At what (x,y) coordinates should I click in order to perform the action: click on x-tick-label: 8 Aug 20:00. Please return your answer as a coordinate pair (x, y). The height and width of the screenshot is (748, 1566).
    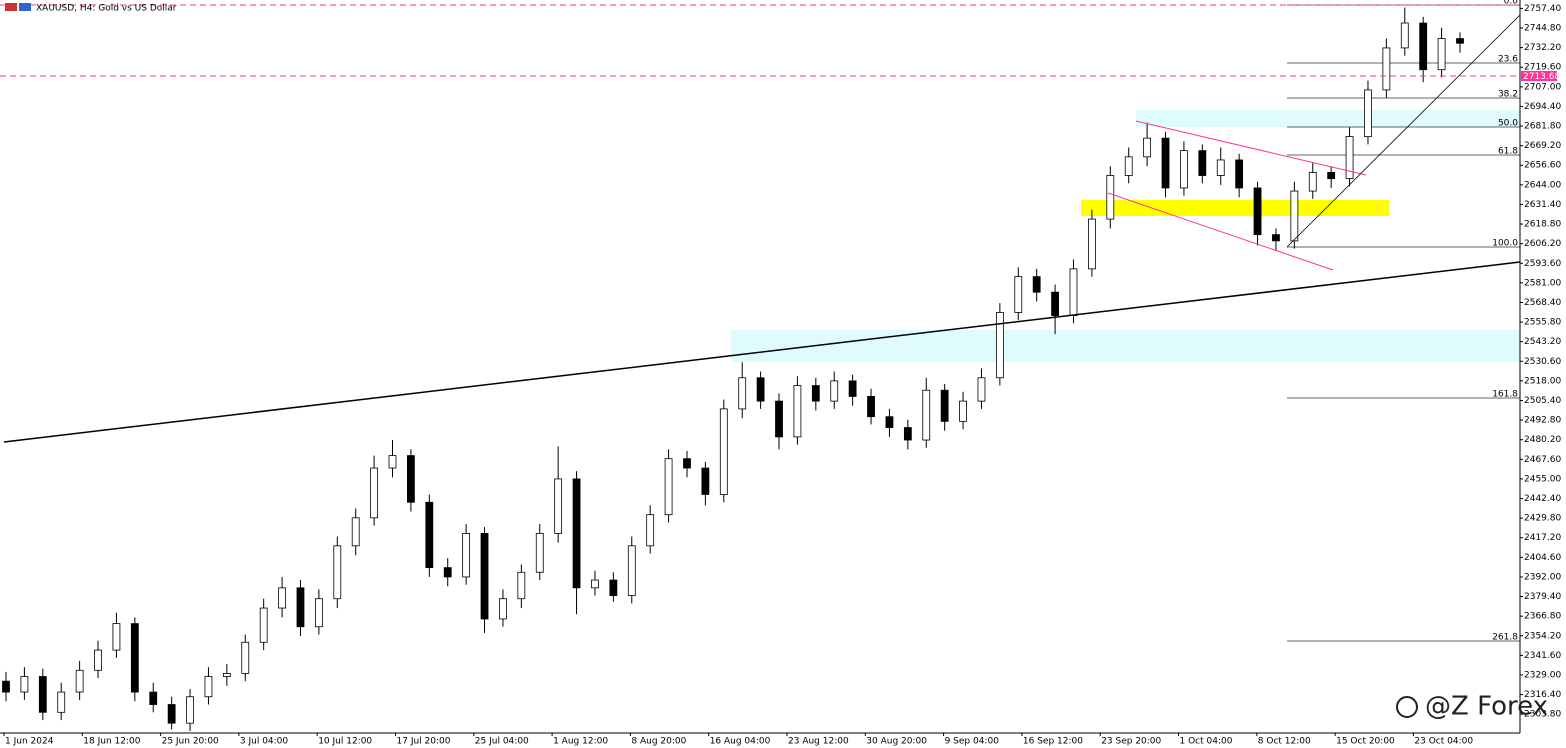
    Looking at the image, I should click on (658, 742).